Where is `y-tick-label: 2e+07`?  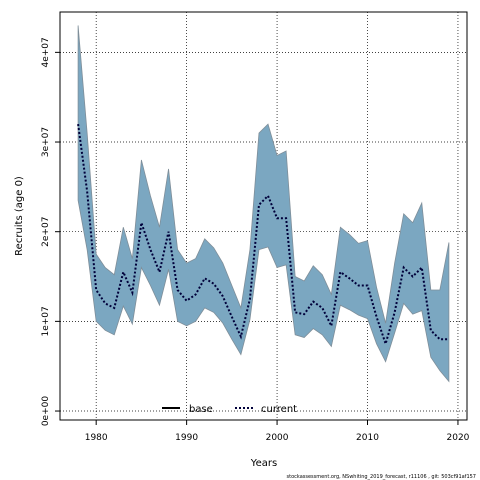 y-tick-label: 2e+07 is located at coordinates (46, 232).